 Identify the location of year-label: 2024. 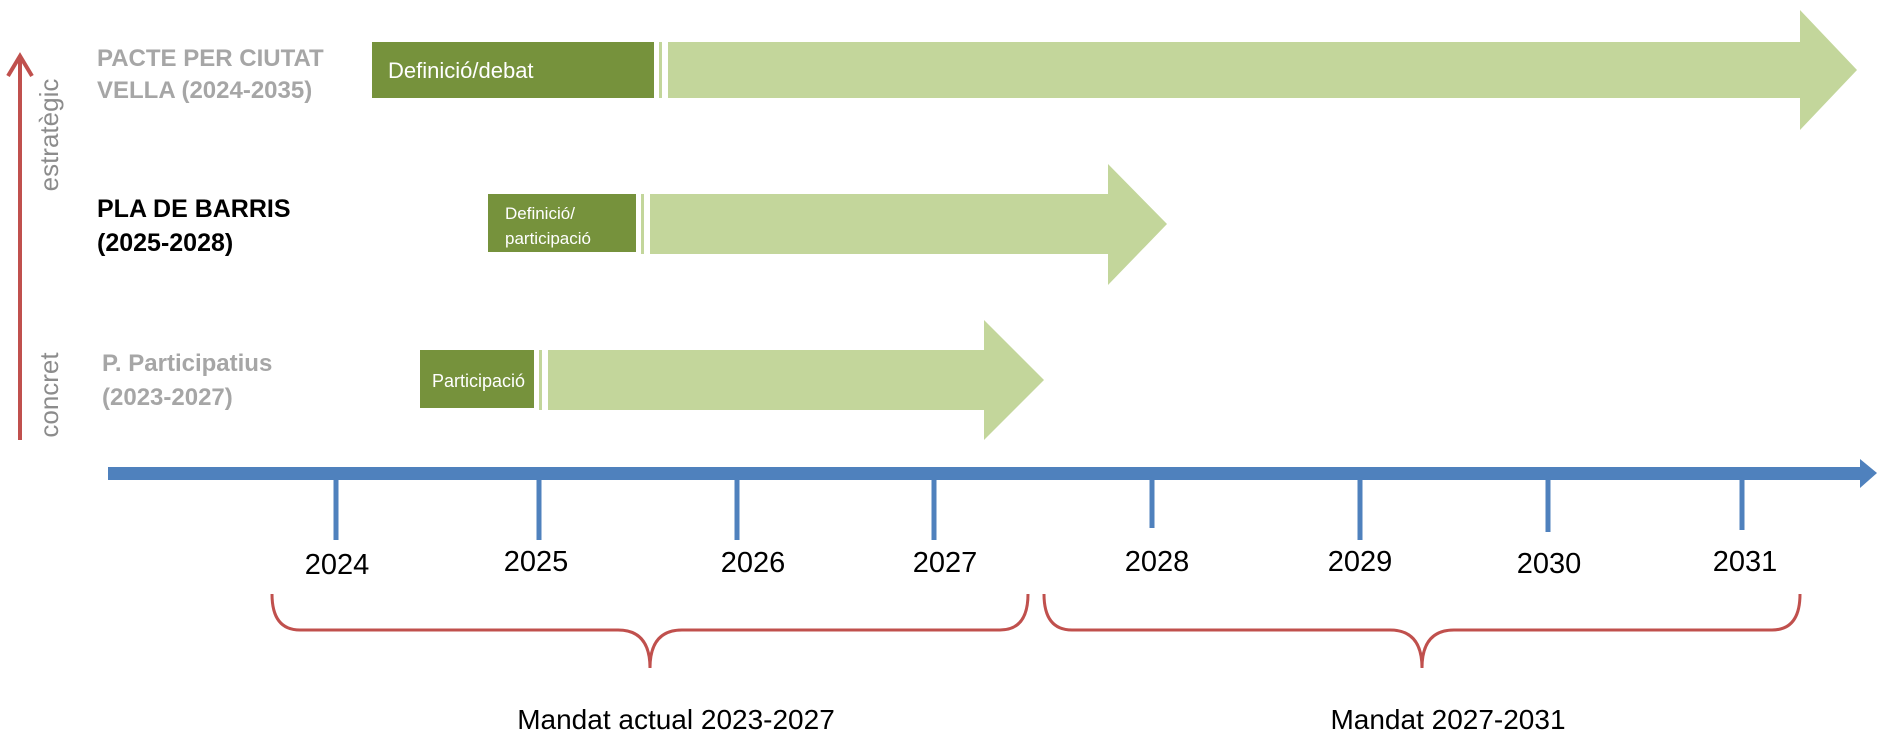
(337, 565).